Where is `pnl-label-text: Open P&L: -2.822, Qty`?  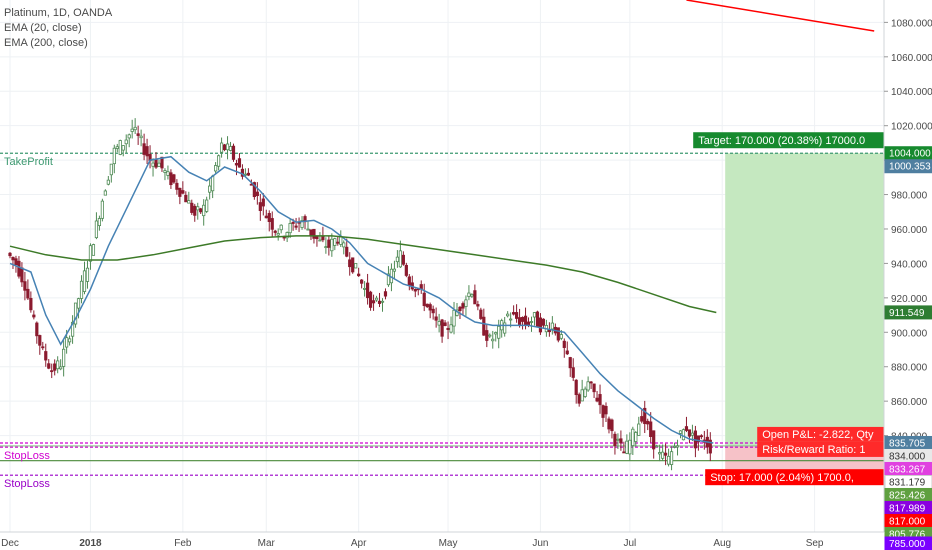 pnl-label-text: Open P&L: -2.822, Qty is located at coordinates (818, 435).